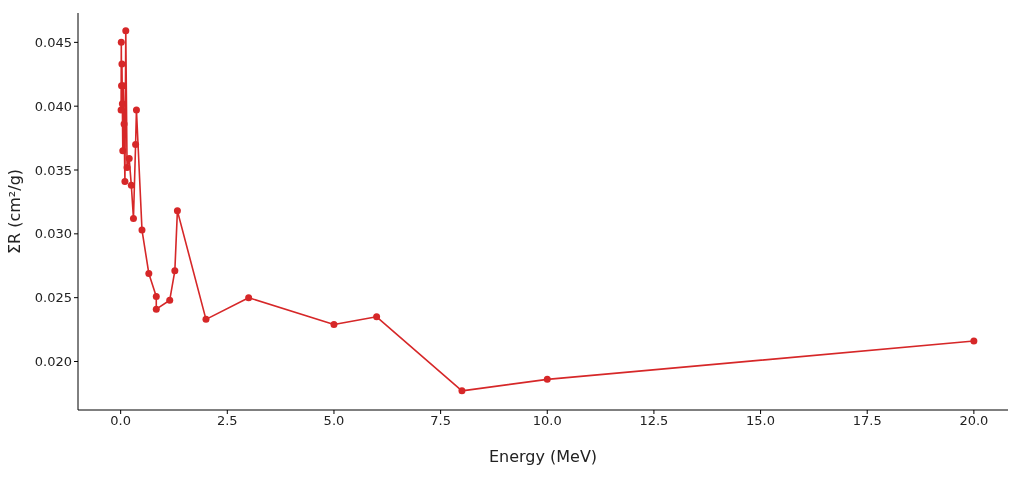  I want to click on y-tick-label: 0.035, so click(53, 170).